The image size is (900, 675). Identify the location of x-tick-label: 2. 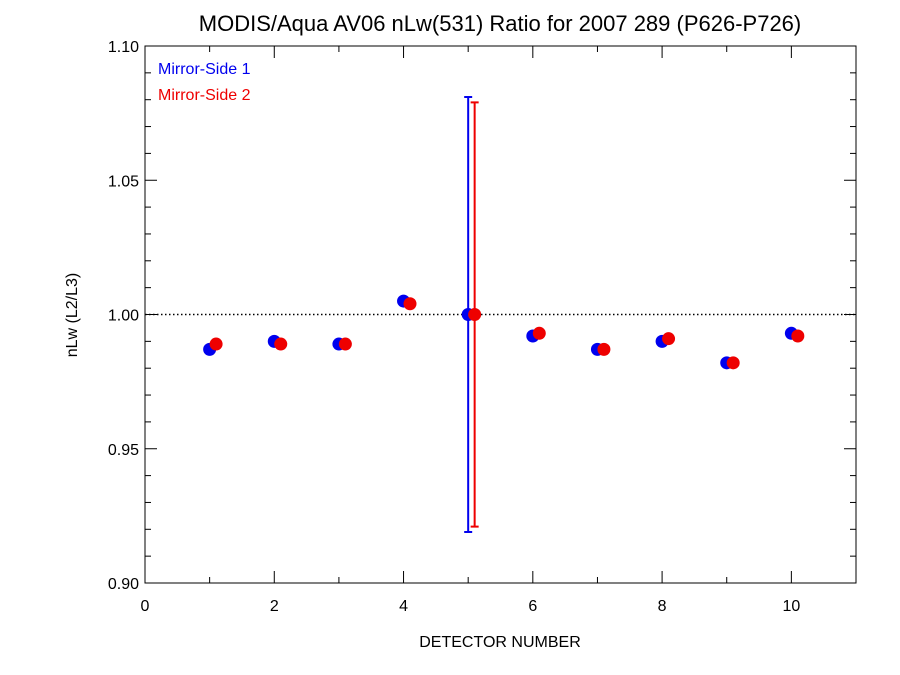
(274, 606).